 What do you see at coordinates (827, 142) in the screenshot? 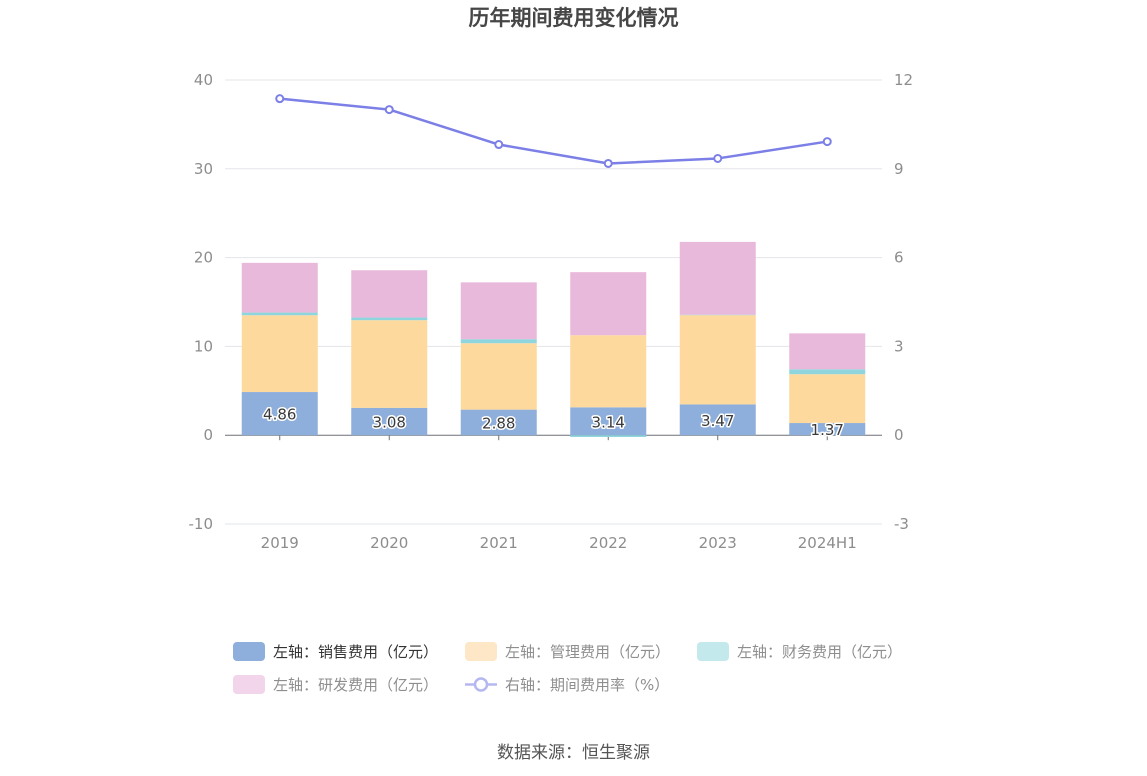
I see `line-point-2024H1` at bounding box center [827, 142].